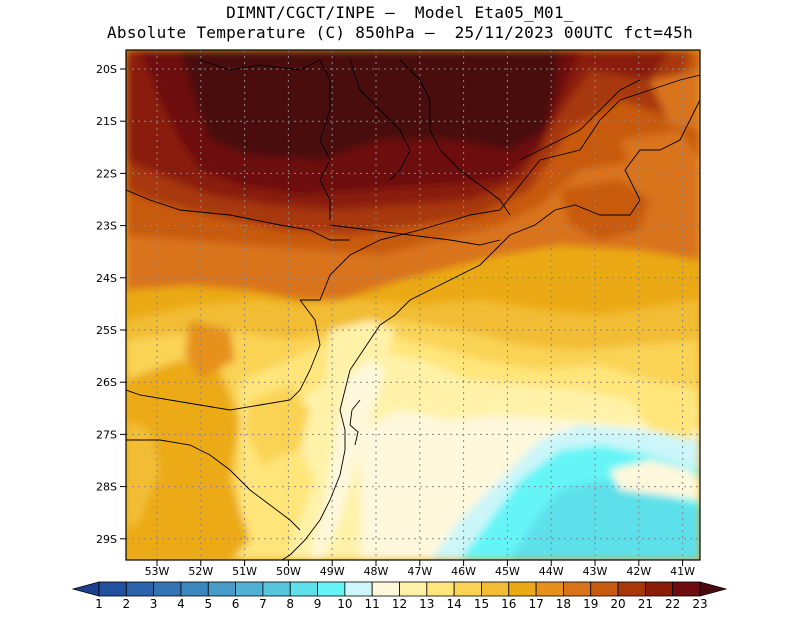  What do you see at coordinates (618, 604) in the screenshot?
I see `colorbar-label: 20` at bounding box center [618, 604].